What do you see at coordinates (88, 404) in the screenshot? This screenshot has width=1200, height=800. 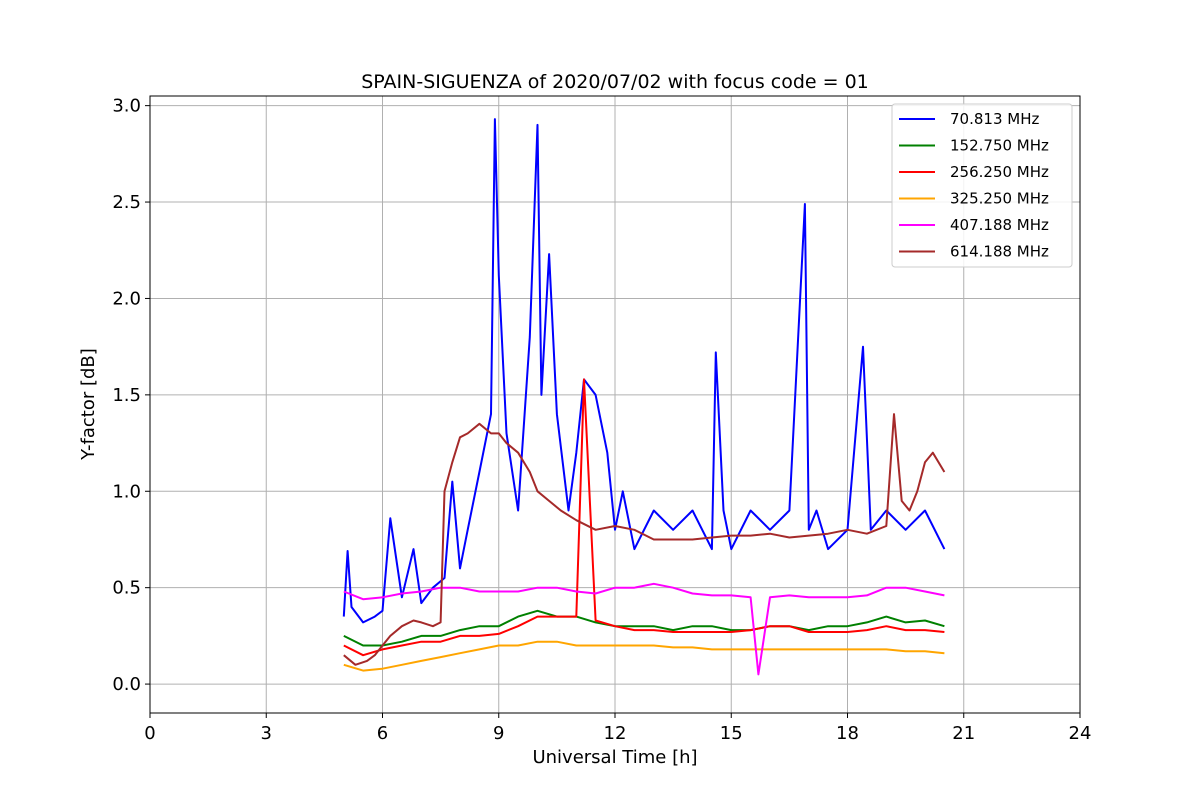 I see `y-axis-label: Y-factor [dB]` at bounding box center [88, 404].